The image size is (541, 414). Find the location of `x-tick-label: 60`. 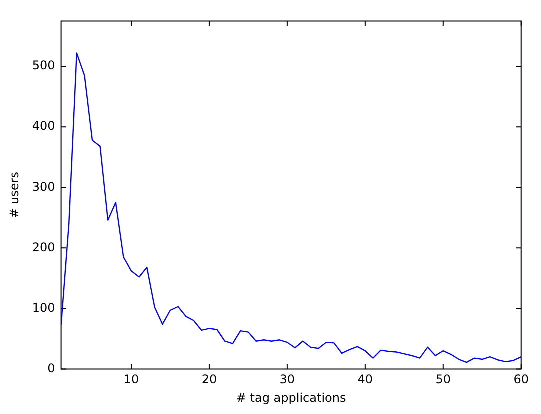

x-tick-label: 60 is located at coordinates (522, 379).